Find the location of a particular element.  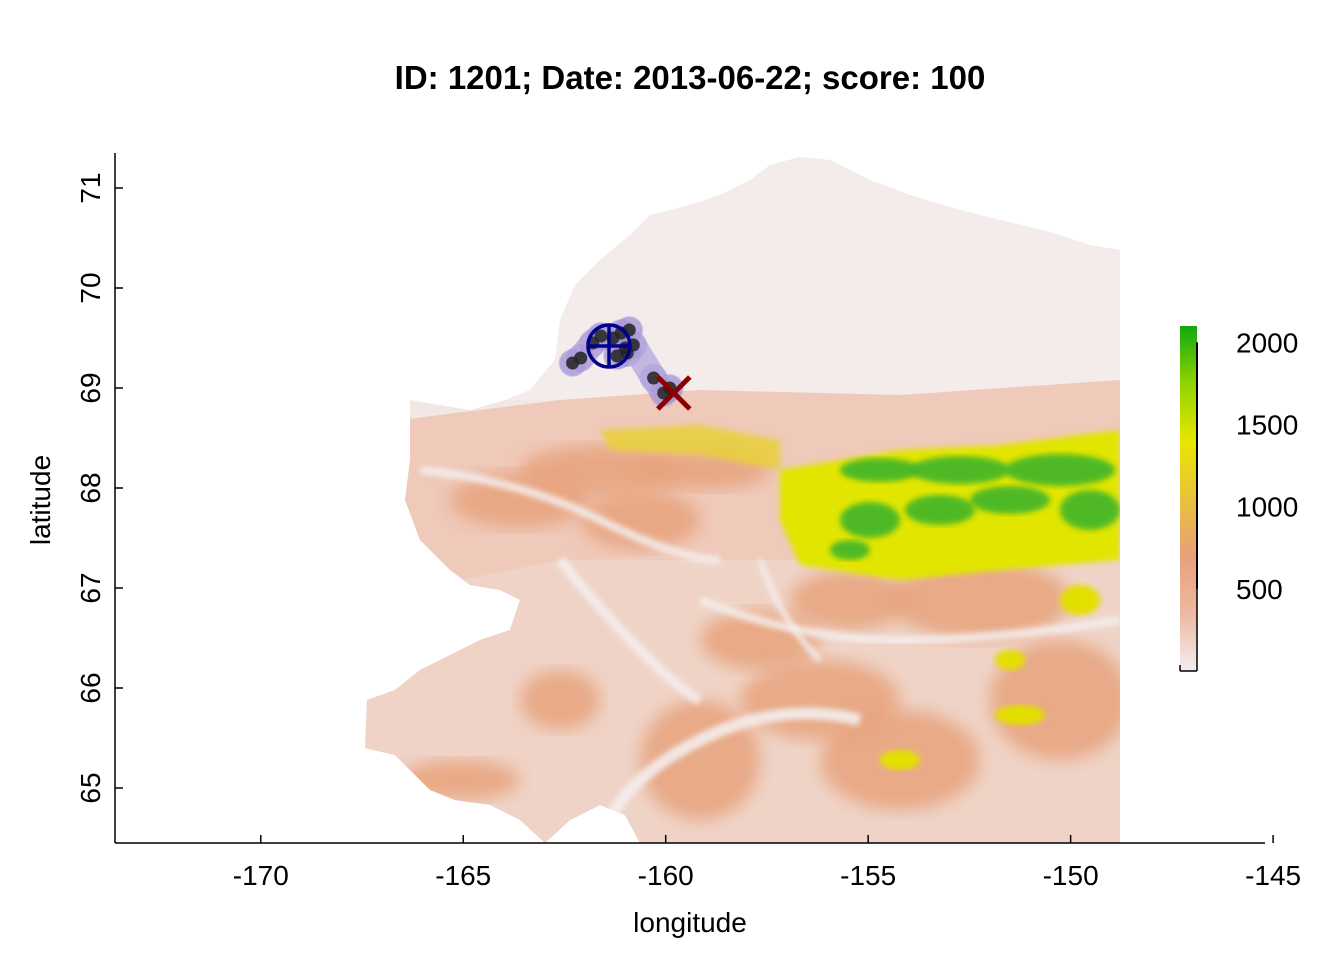

chart-title: ID: 1201; Date: 2013-06-22; score: 100 is located at coordinates (690, 77).